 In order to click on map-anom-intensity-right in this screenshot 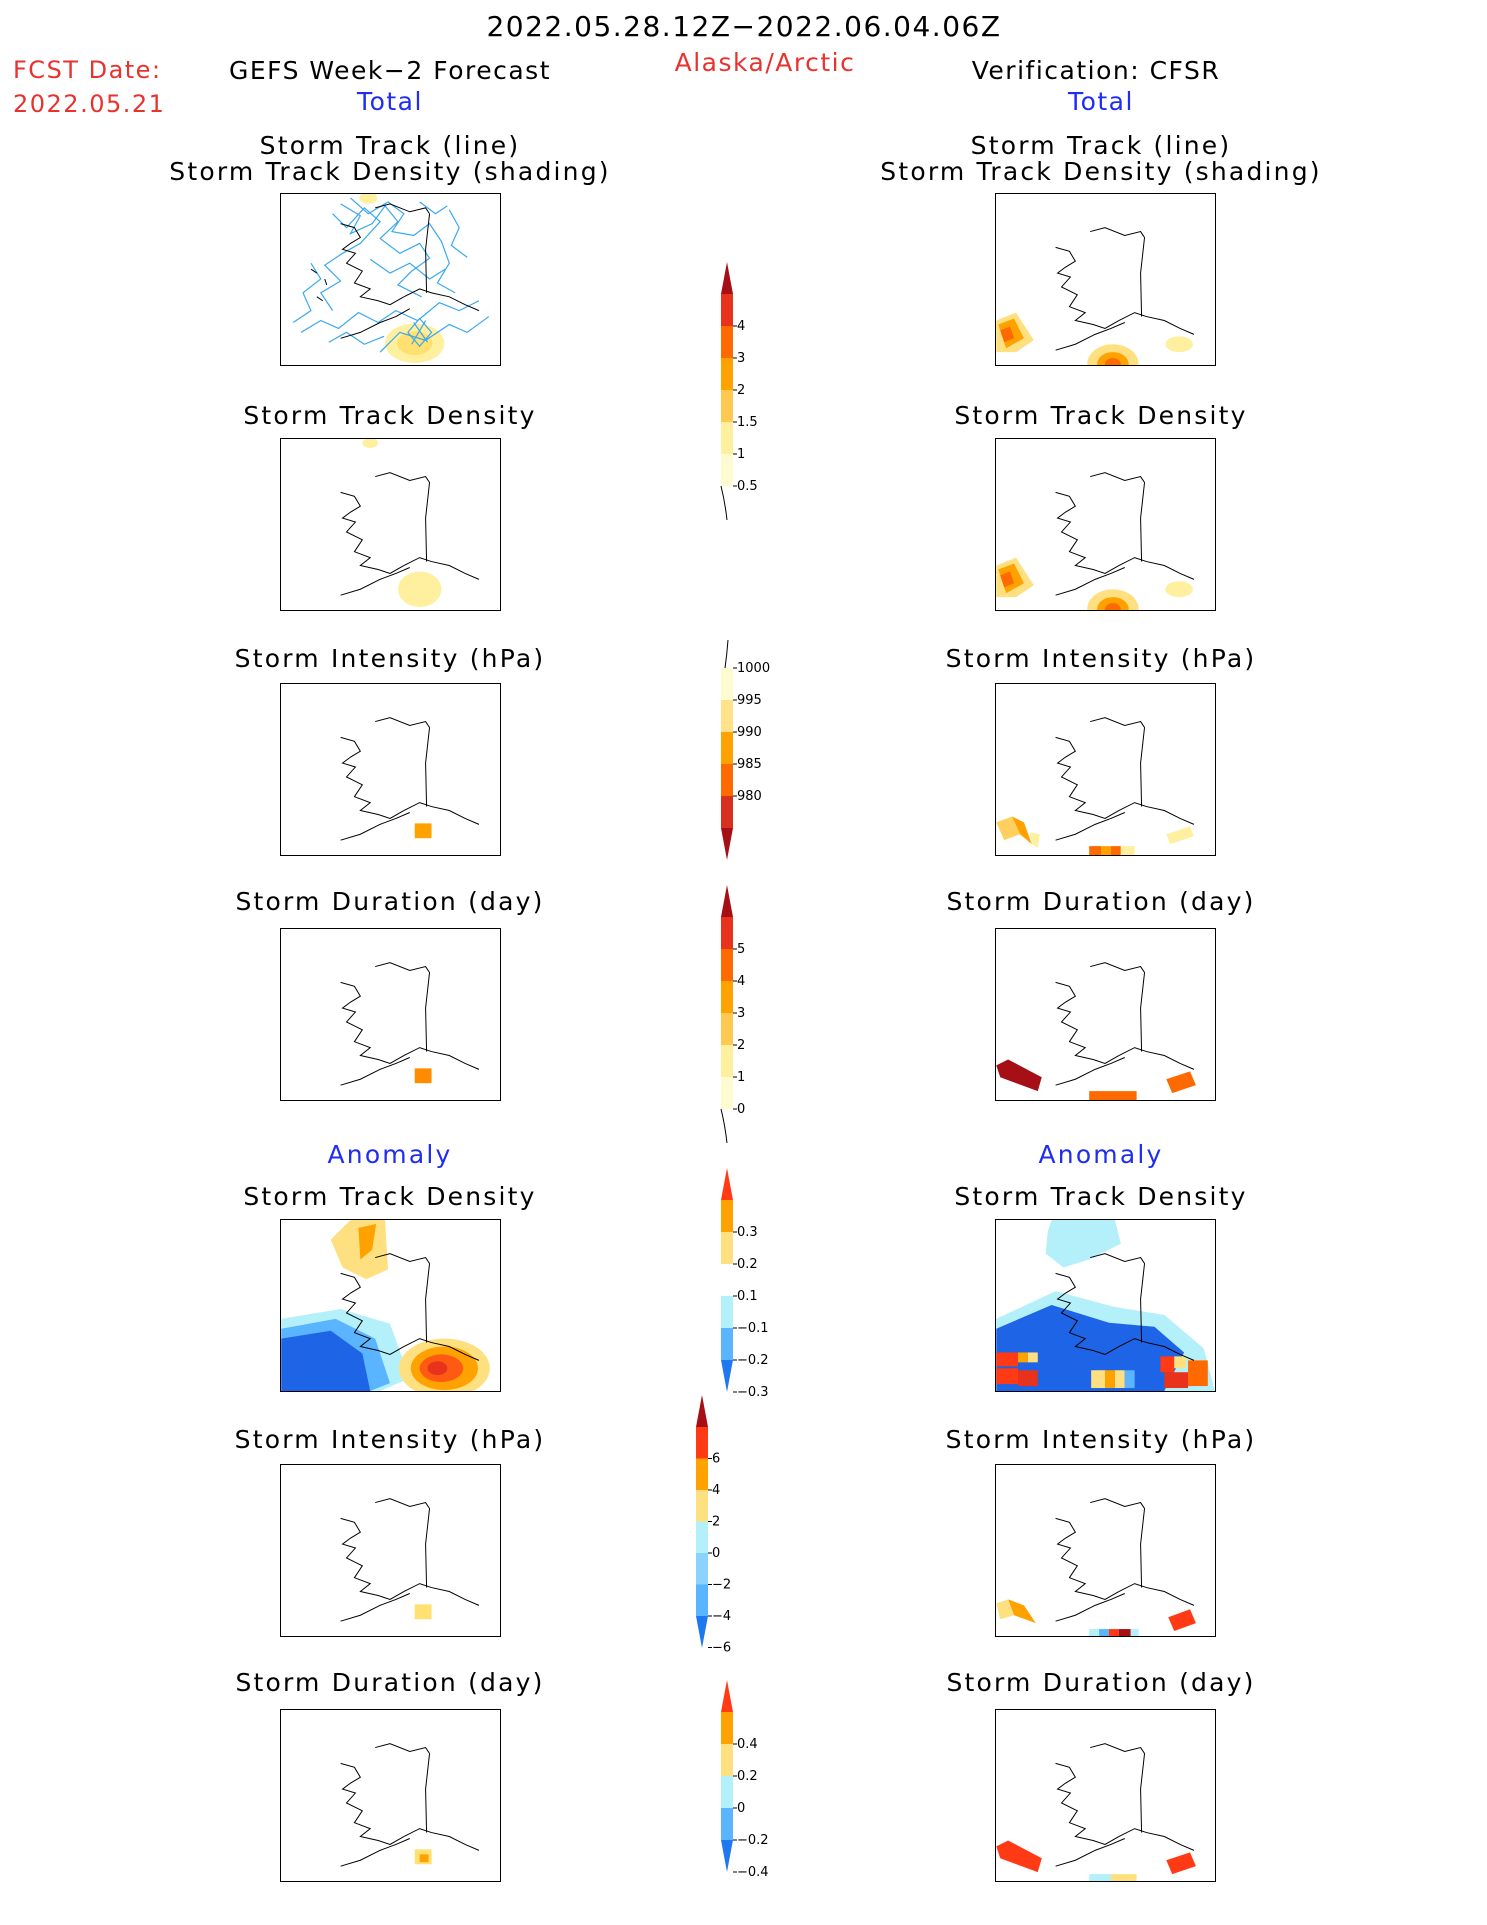, I will do `click(1105, 1550)`.